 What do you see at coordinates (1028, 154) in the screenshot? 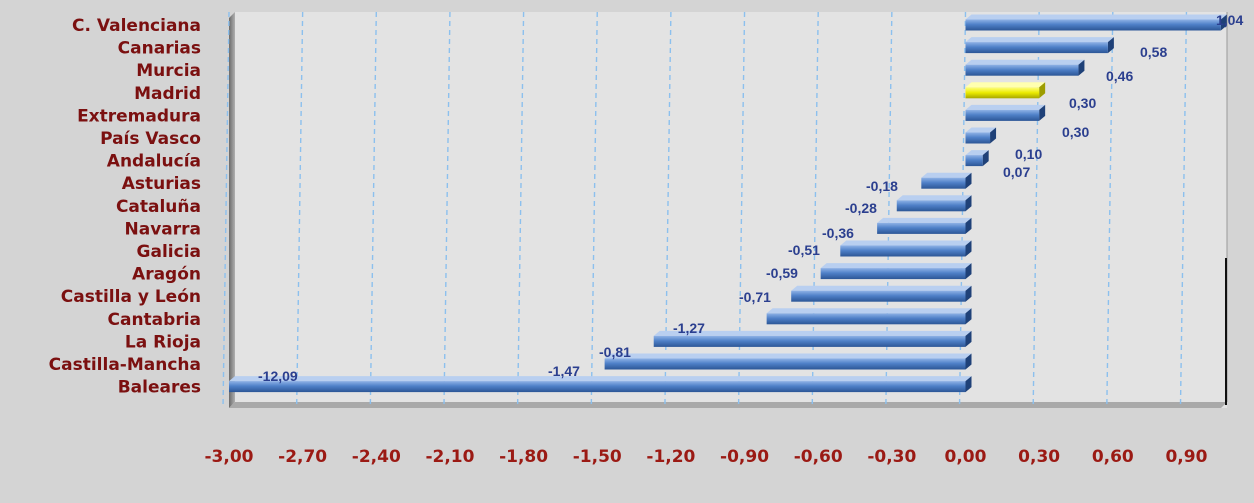
I see `data-label: 0,10` at bounding box center [1028, 154].